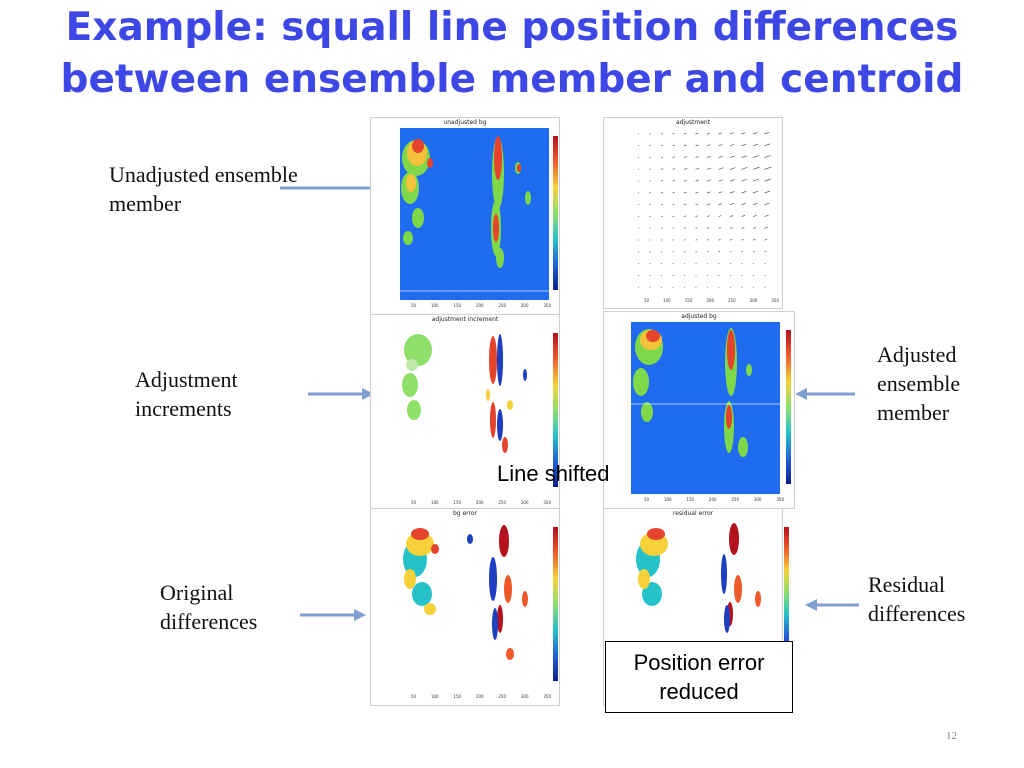 Image resolution: width=1024 pixels, height=768 pixels. I want to click on label-unadjusted-member: Unadjusted ensemble member, so click(203, 189).